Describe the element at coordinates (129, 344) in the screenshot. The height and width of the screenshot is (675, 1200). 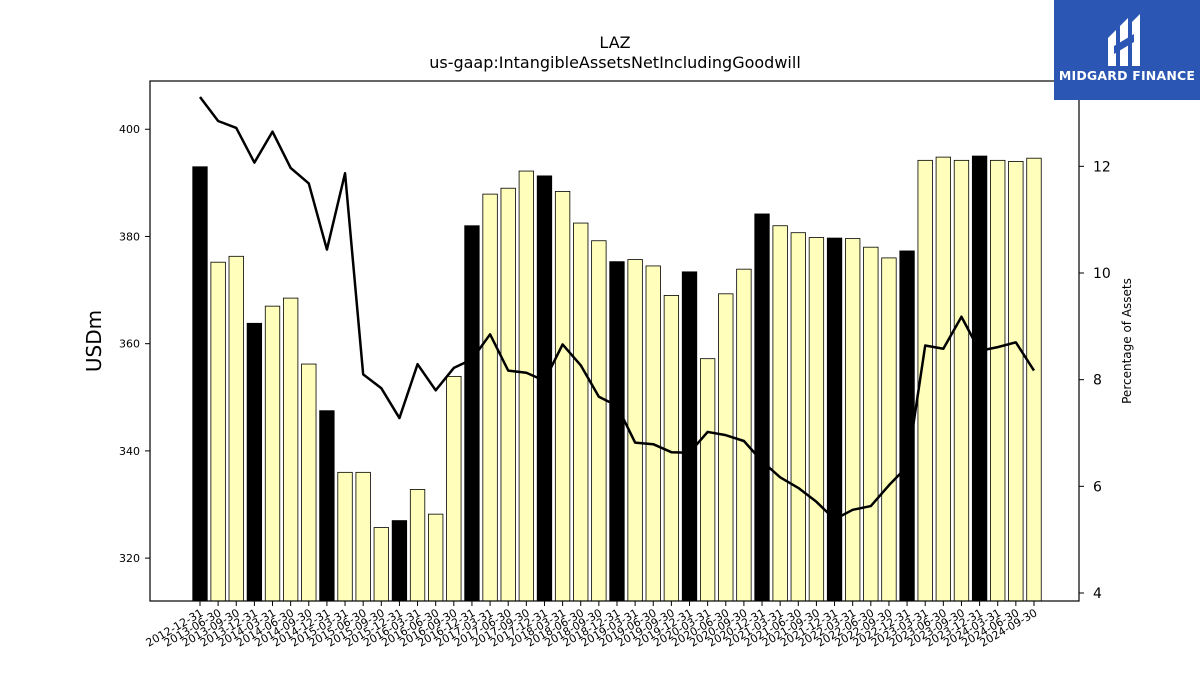
I see `y-tick-label: 360` at that location.